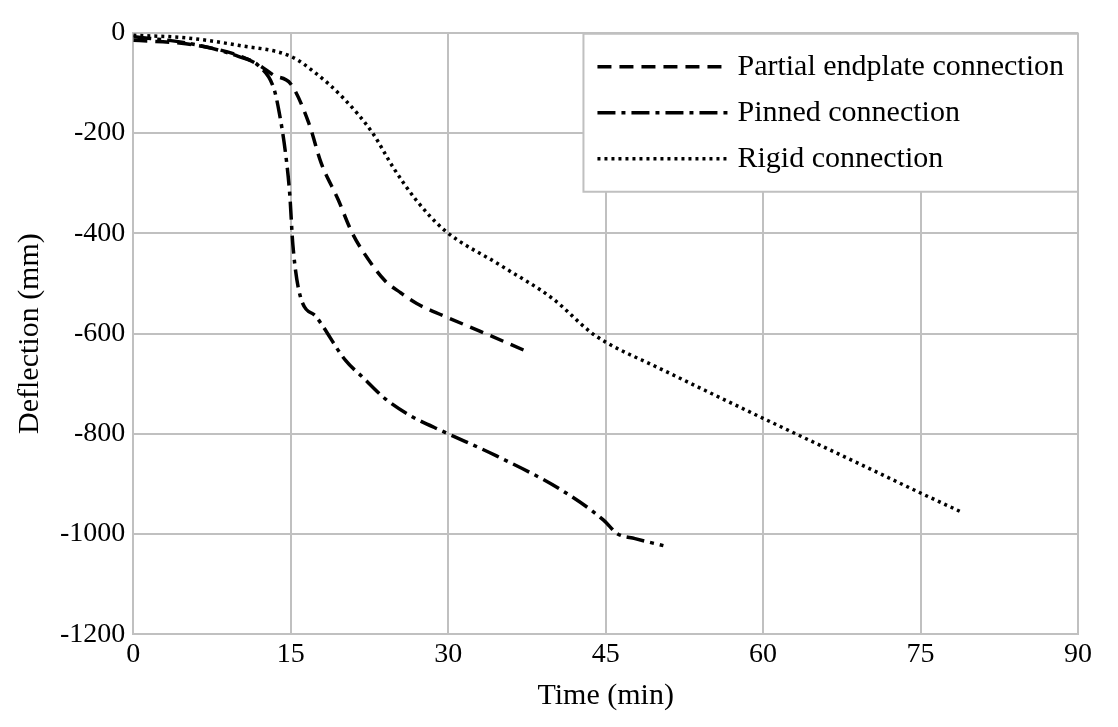 Image resolution: width=1118 pixels, height=727 pixels. I want to click on x-tick-label: 90, so click(1078, 652).